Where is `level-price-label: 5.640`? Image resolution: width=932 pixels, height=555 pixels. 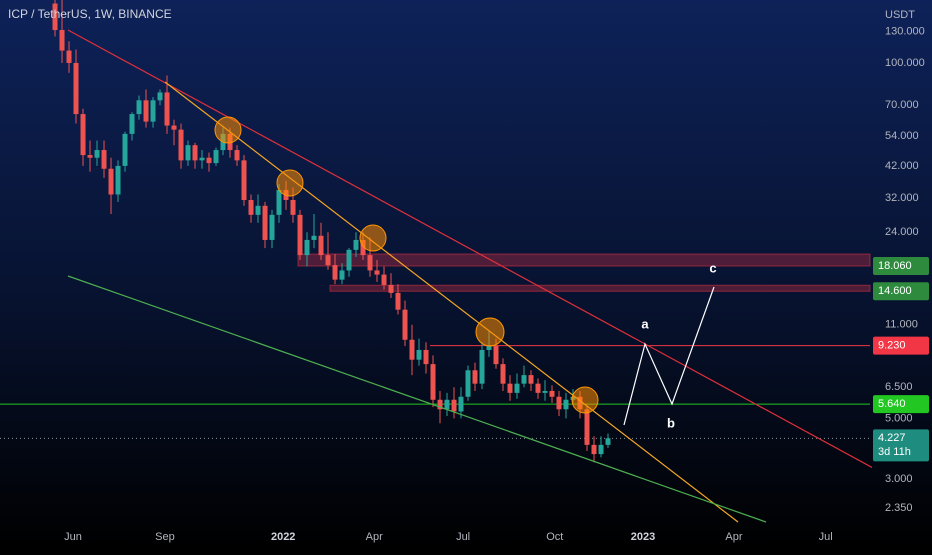
level-price-label: 5.640 is located at coordinates (892, 404).